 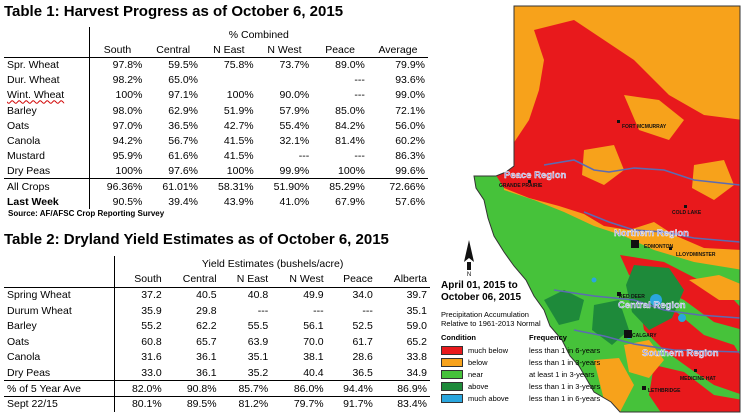 I want to click on table2-col-nwest: N West, so click(x=299, y=279).